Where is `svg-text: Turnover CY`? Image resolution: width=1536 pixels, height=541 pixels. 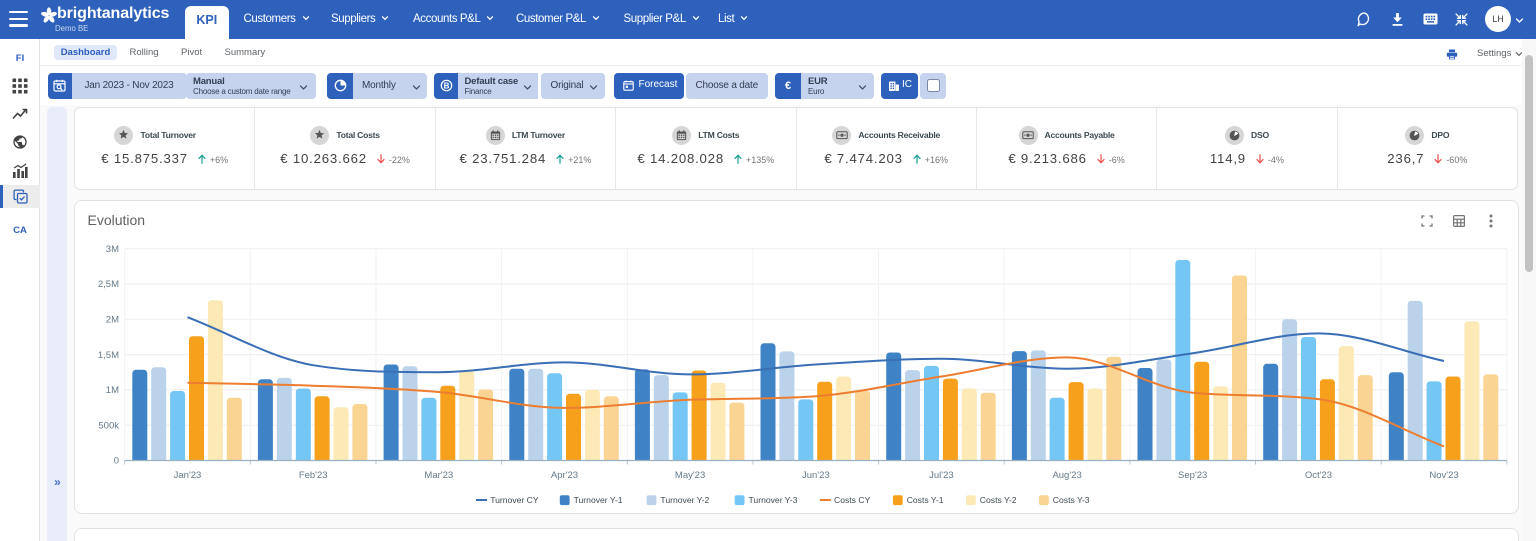 svg-text: Turnover CY is located at coordinates (514, 500).